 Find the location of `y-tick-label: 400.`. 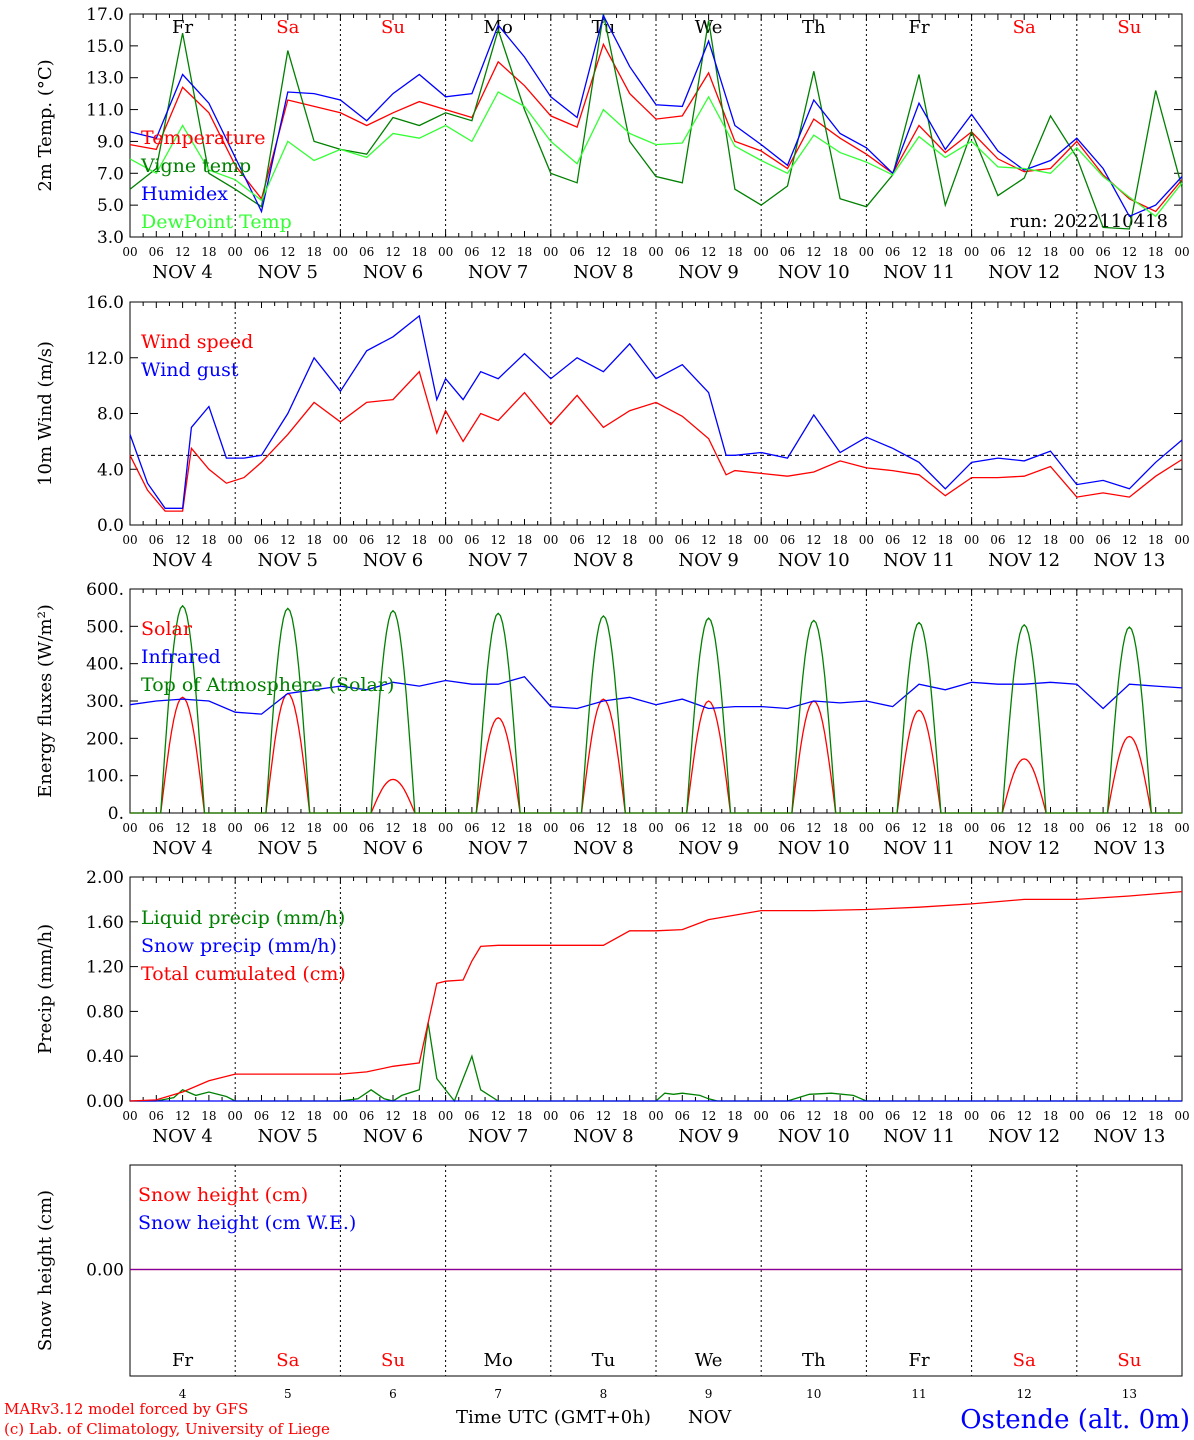

y-tick-label: 400. is located at coordinates (105, 665).